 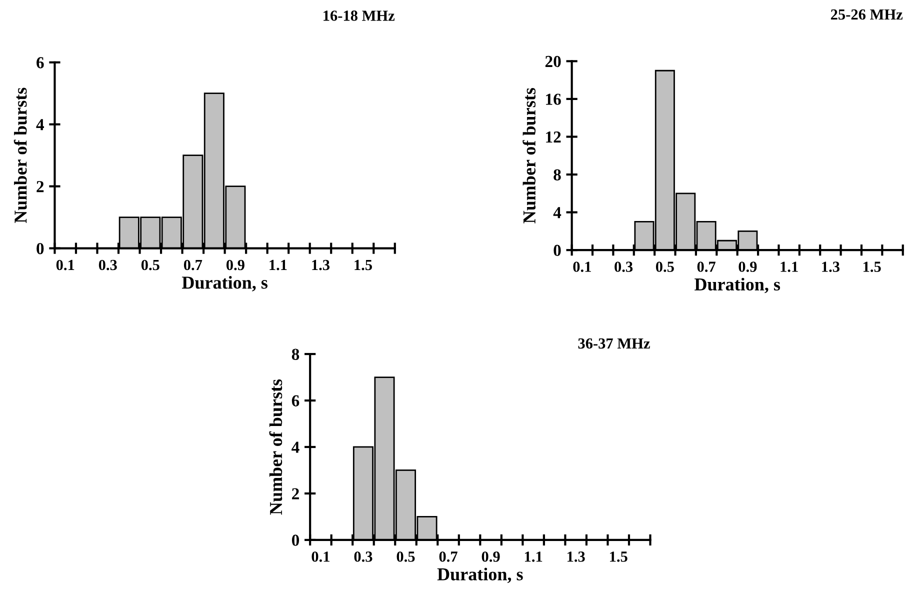 I want to click on y-tick-label: 20, so click(x=553, y=62).